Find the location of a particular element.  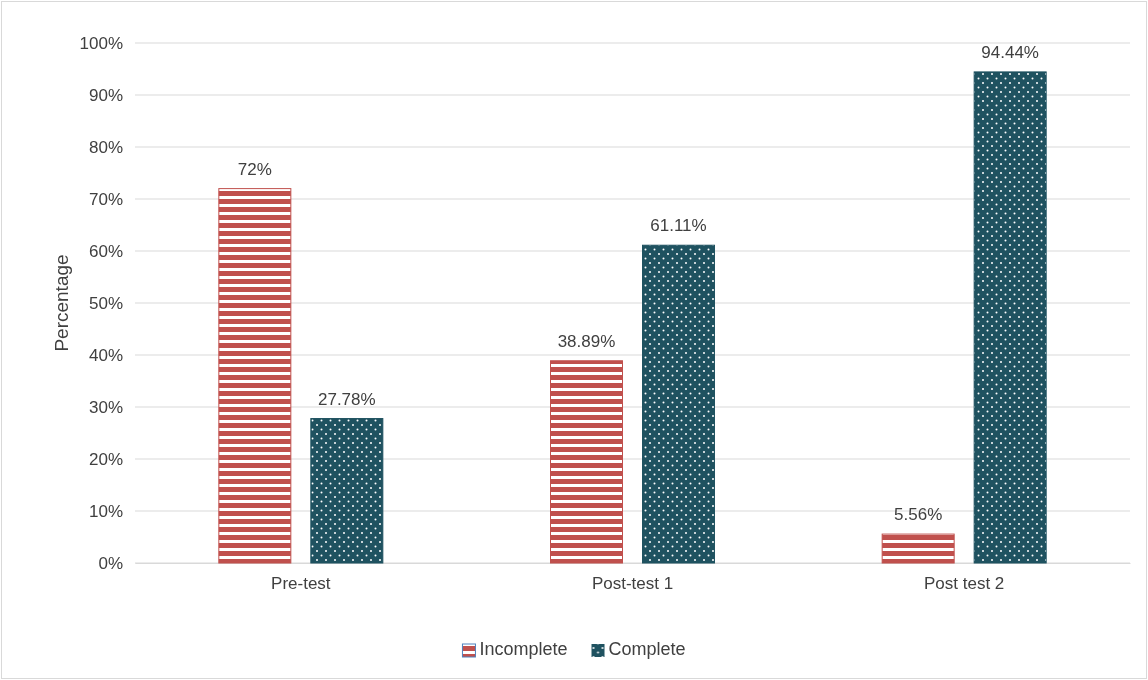

legend-label: Complete is located at coordinates (647, 649).